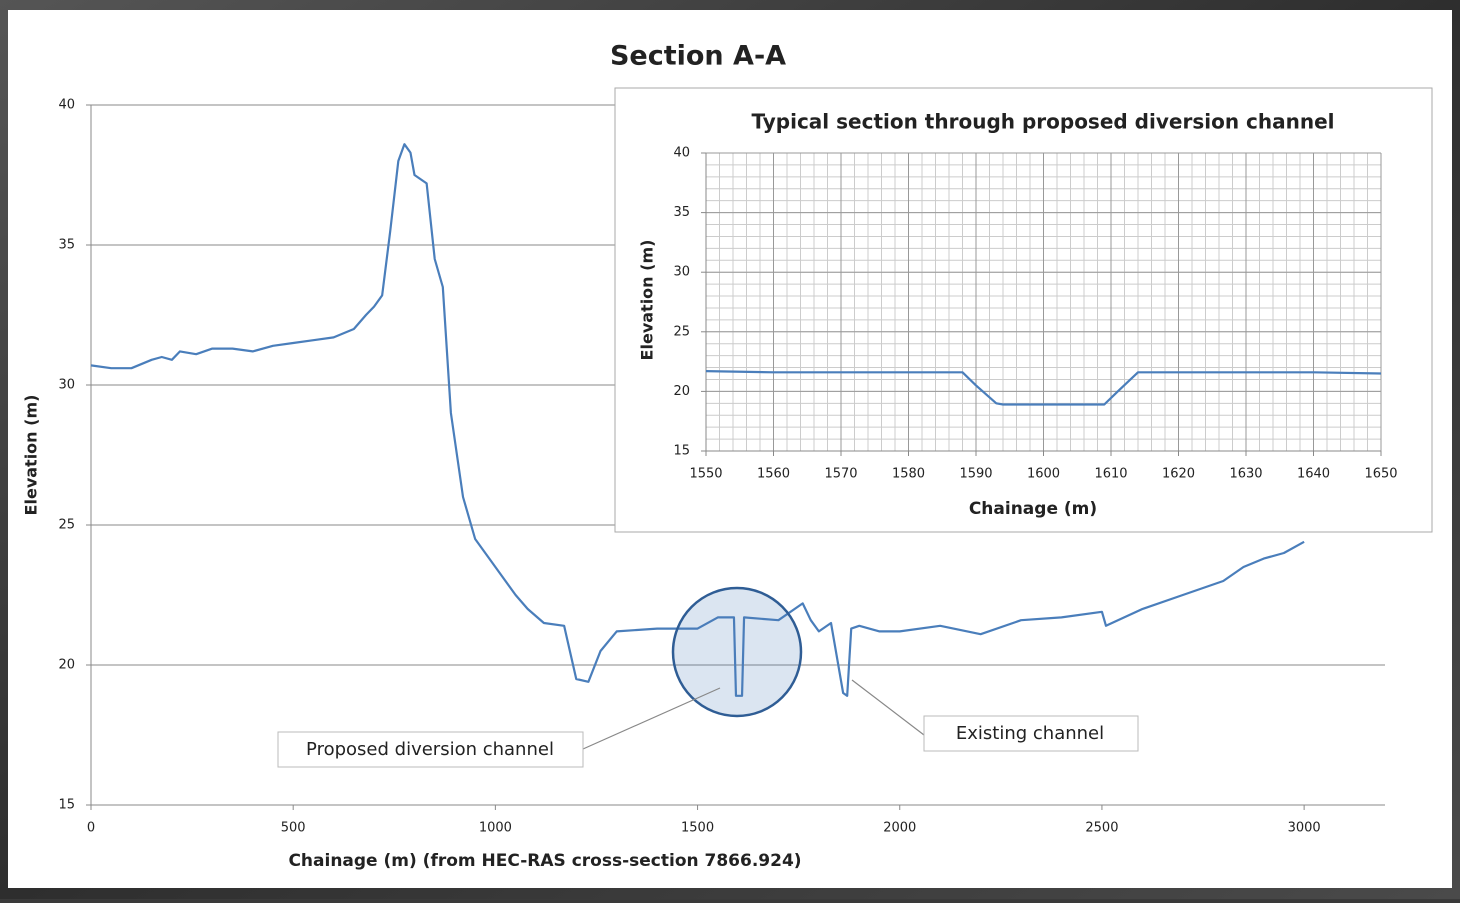 Image resolution: width=1460 pixels, height=903 pixels. Describe the element at coordinates (899, 828) in the screenshot. I see `x-tick-label: 2000` at that location.